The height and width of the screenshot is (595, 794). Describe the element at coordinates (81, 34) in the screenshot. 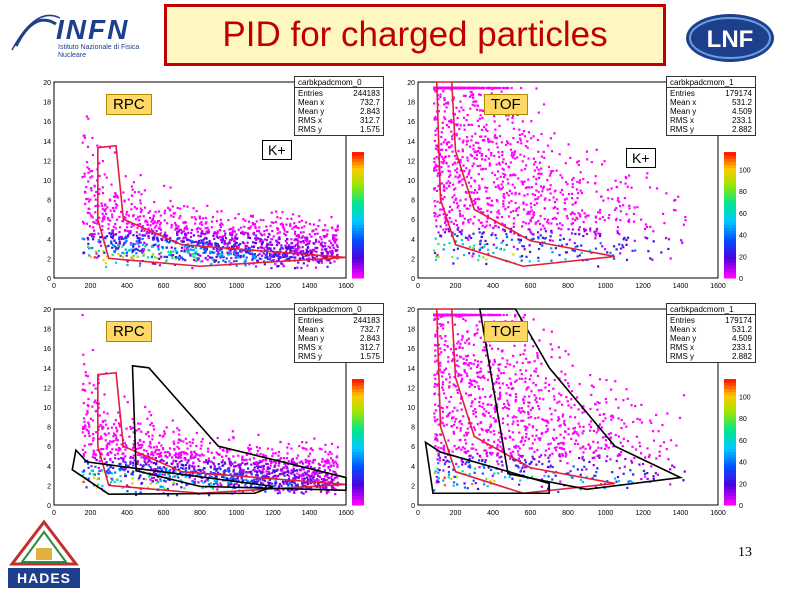

I see `infn-logo` at that location.